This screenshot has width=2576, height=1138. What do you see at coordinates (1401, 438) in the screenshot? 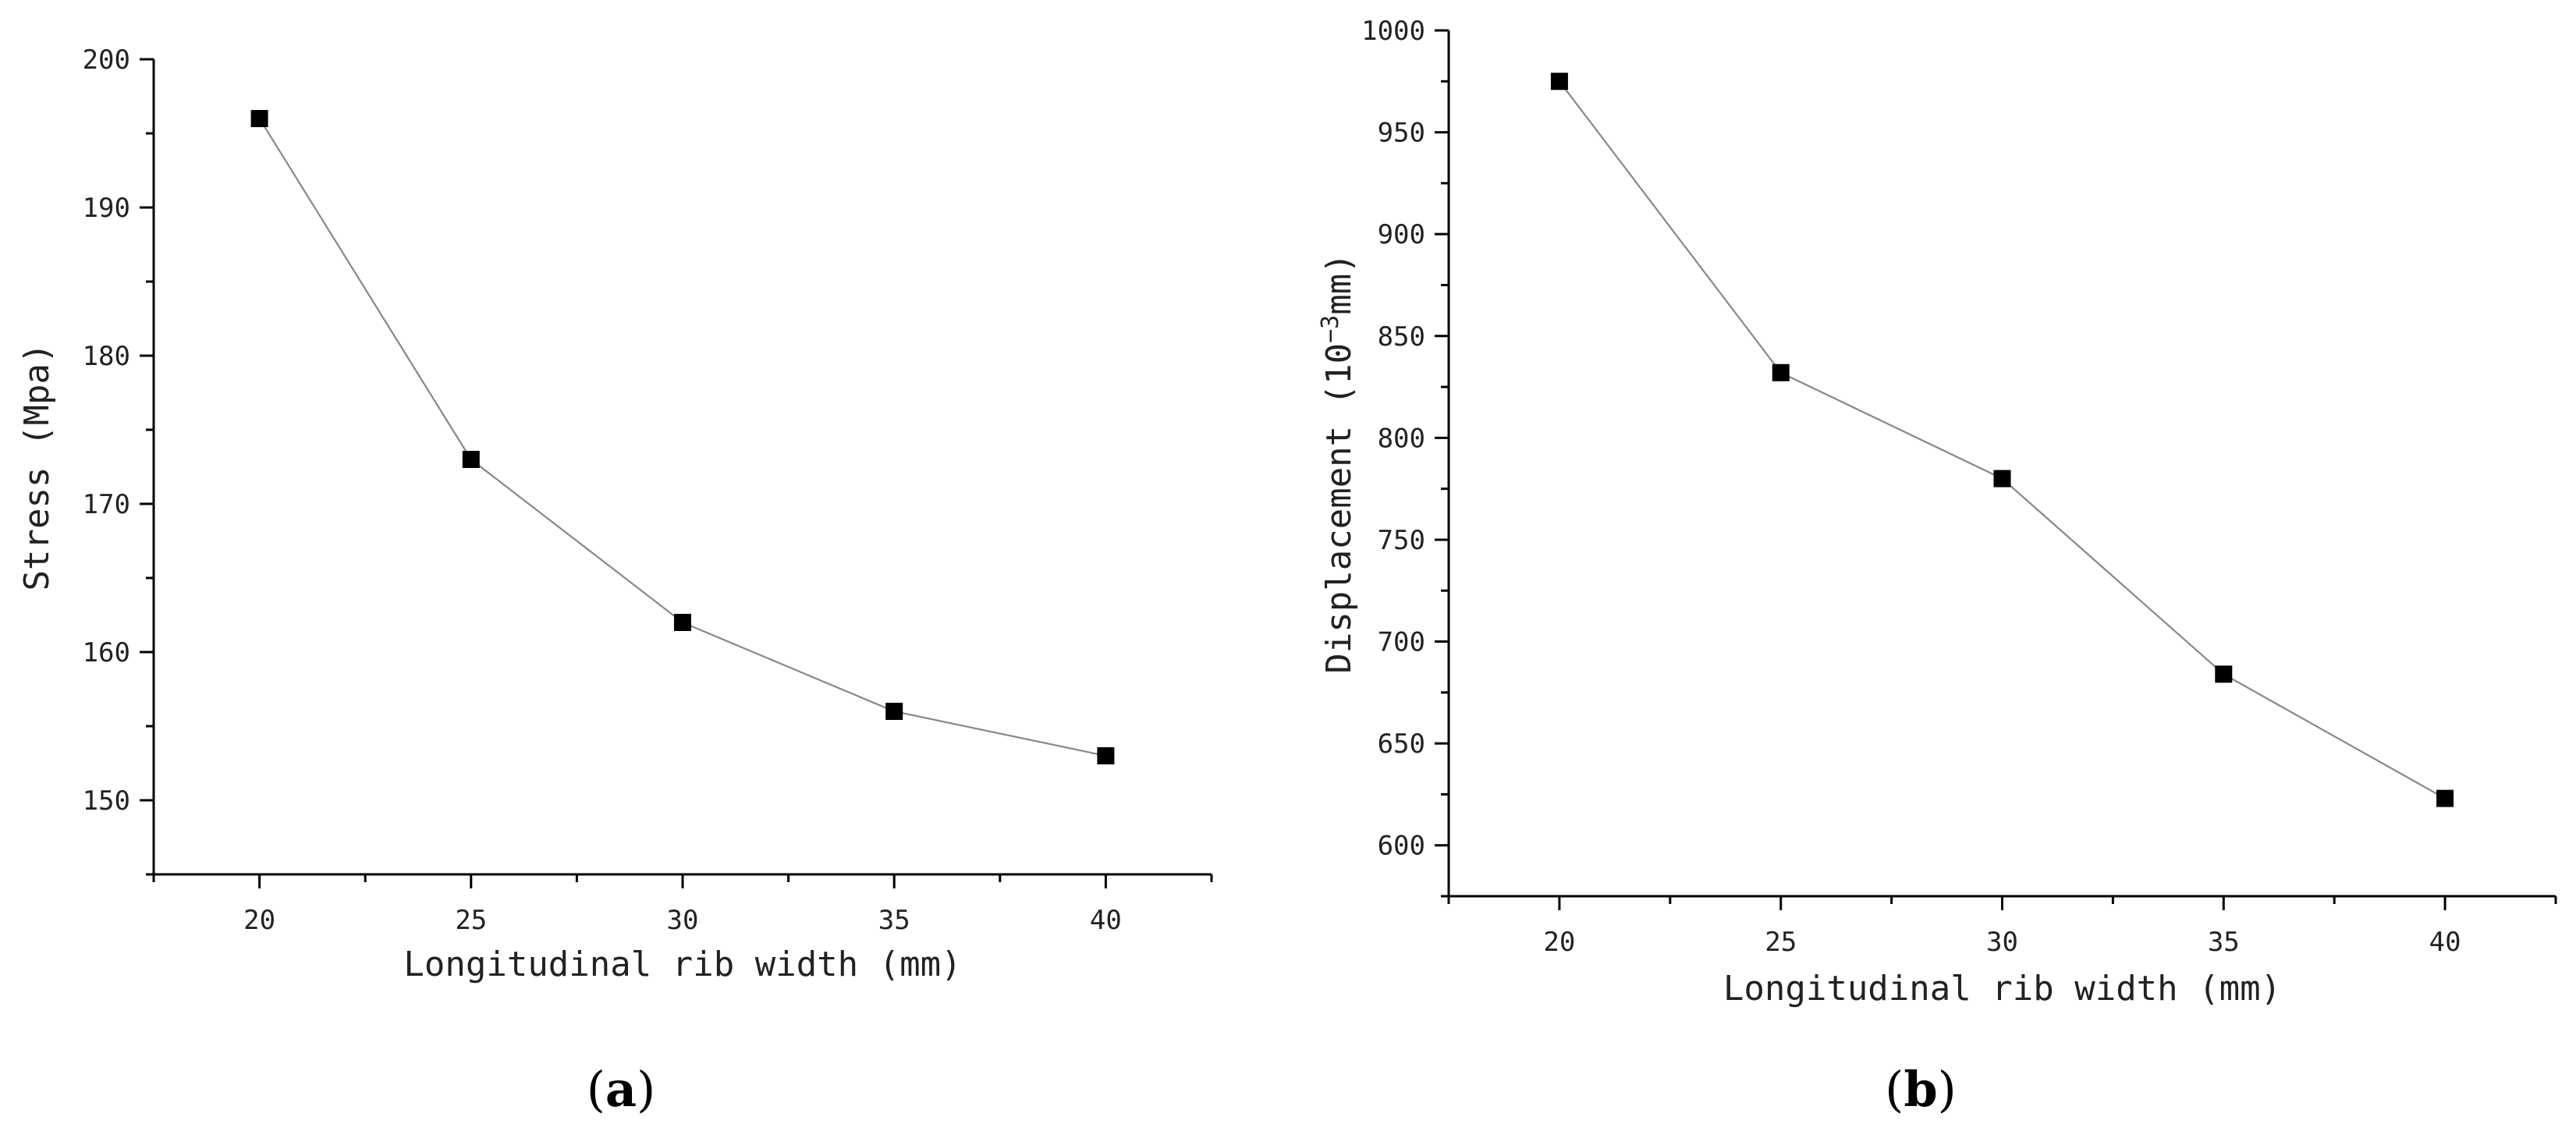
I see `y-tick-label: 800` at bounding box center [1401, 438].